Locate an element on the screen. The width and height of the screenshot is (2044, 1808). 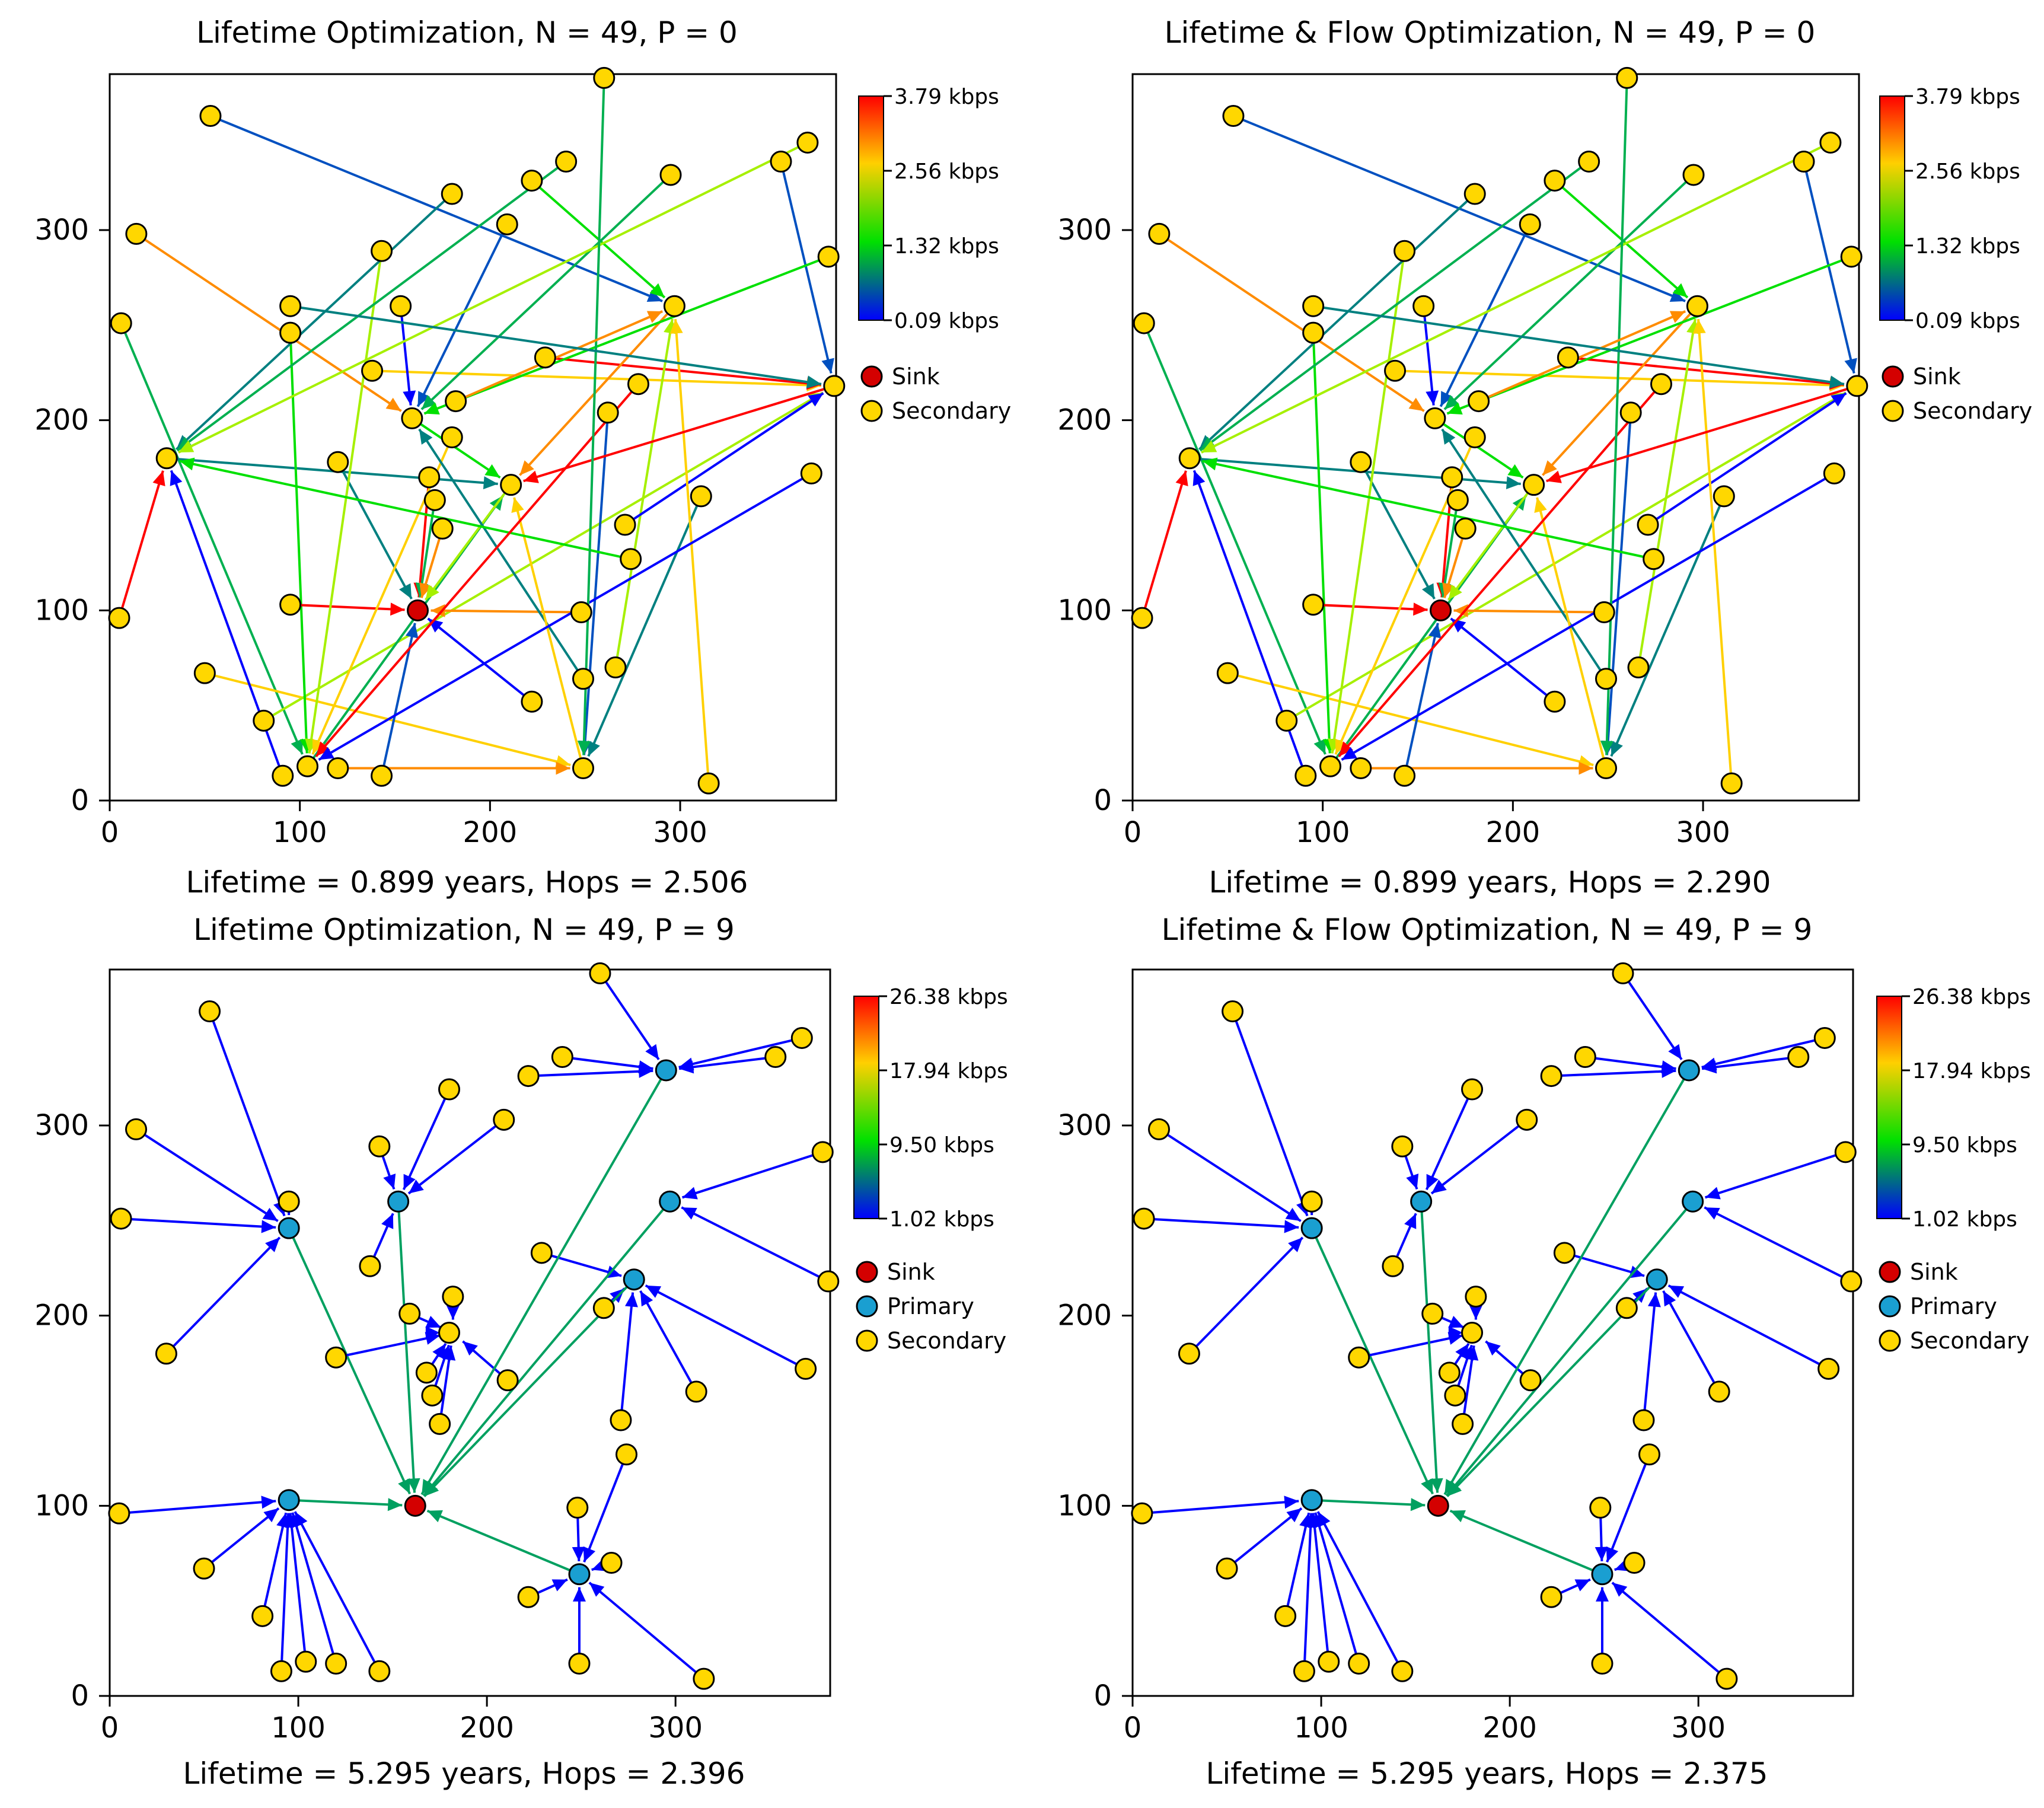
y-tick-label: 100 is located at coordinates (1084, 1505).